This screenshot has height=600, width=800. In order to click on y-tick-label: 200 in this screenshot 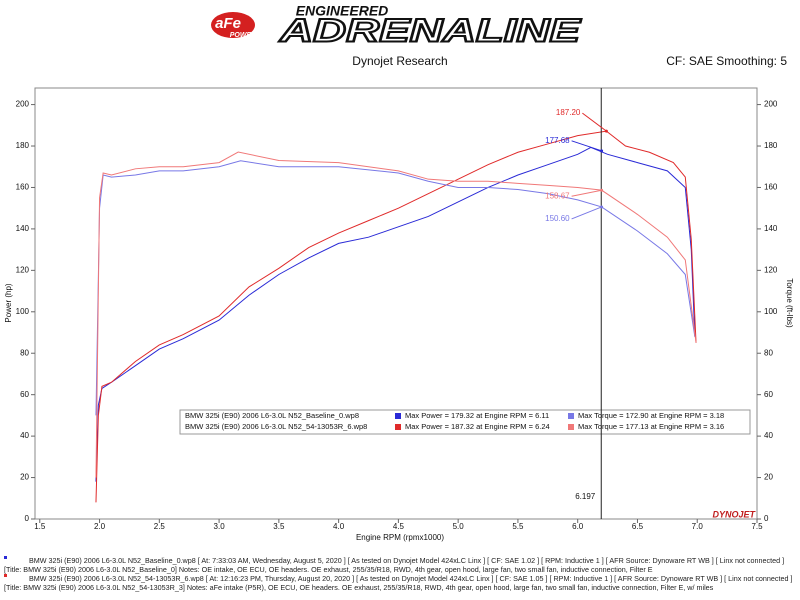, I will do `click(23, 104)`.